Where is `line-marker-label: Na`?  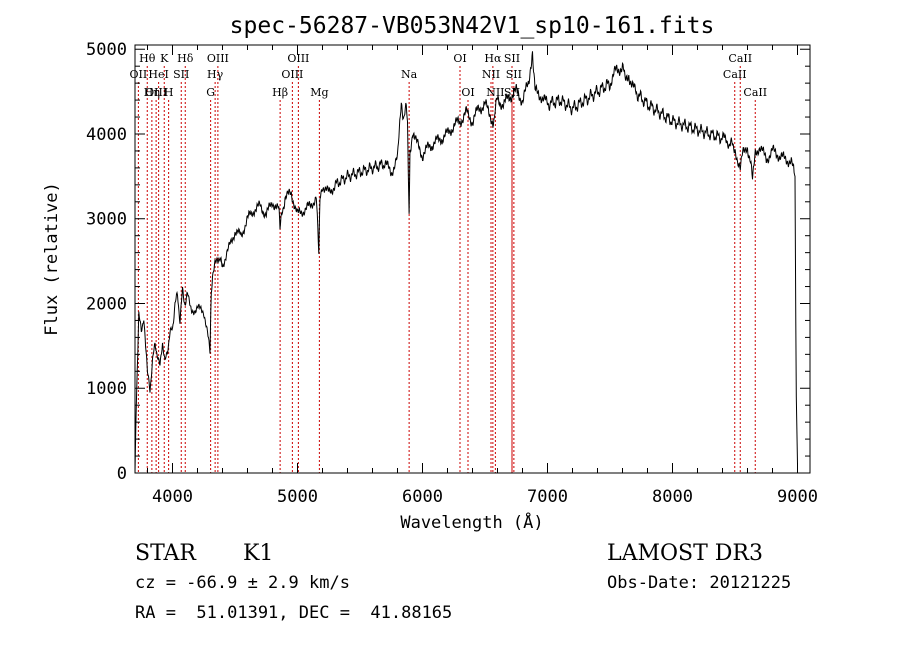 line-marker-label: Na is located at coordinates (409, 74).